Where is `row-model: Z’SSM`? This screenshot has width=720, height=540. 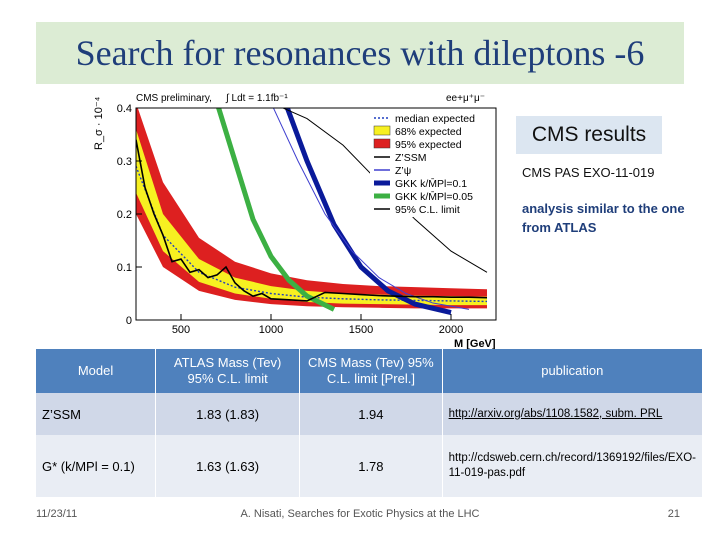 row-model: Z’SSM is located at coordinates (96, 414).